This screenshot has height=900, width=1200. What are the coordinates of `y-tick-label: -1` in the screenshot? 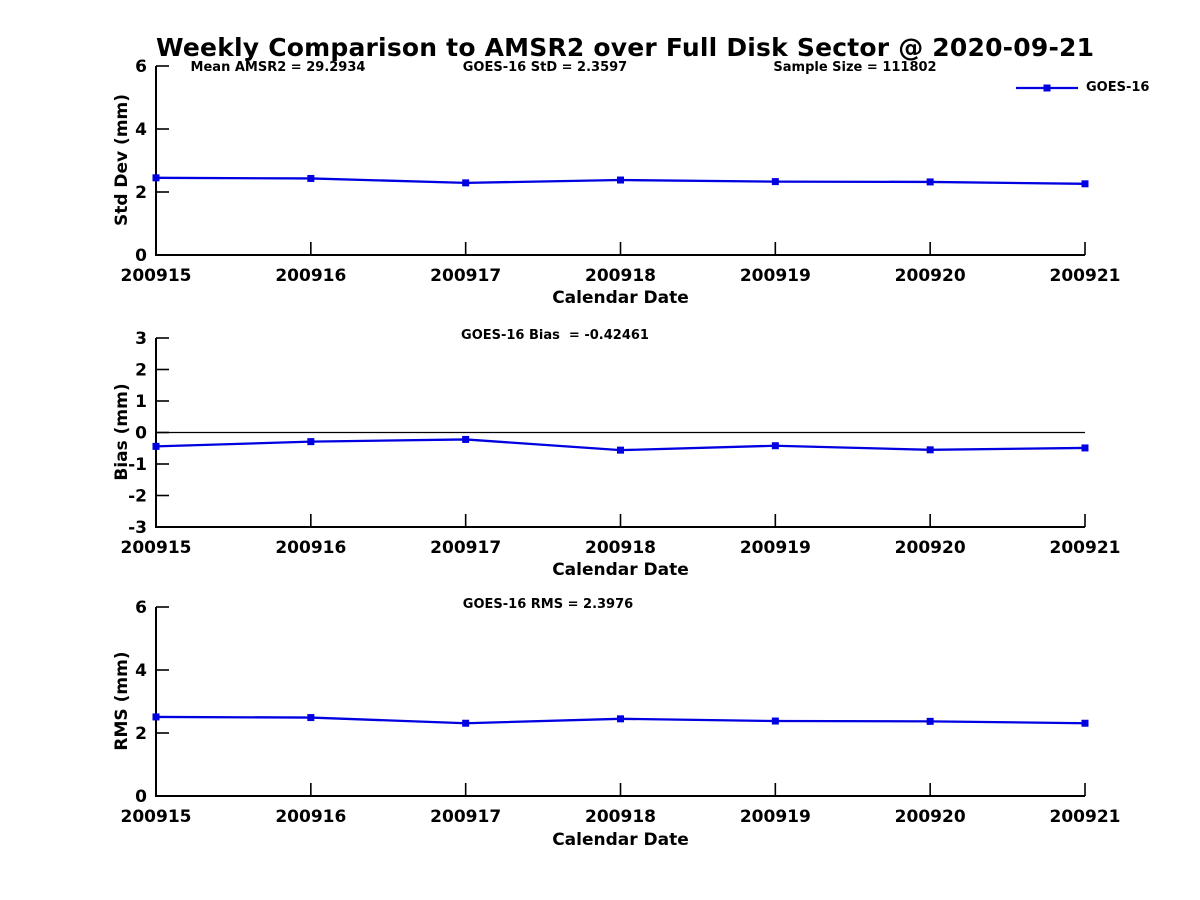 It's located at (137, 465).